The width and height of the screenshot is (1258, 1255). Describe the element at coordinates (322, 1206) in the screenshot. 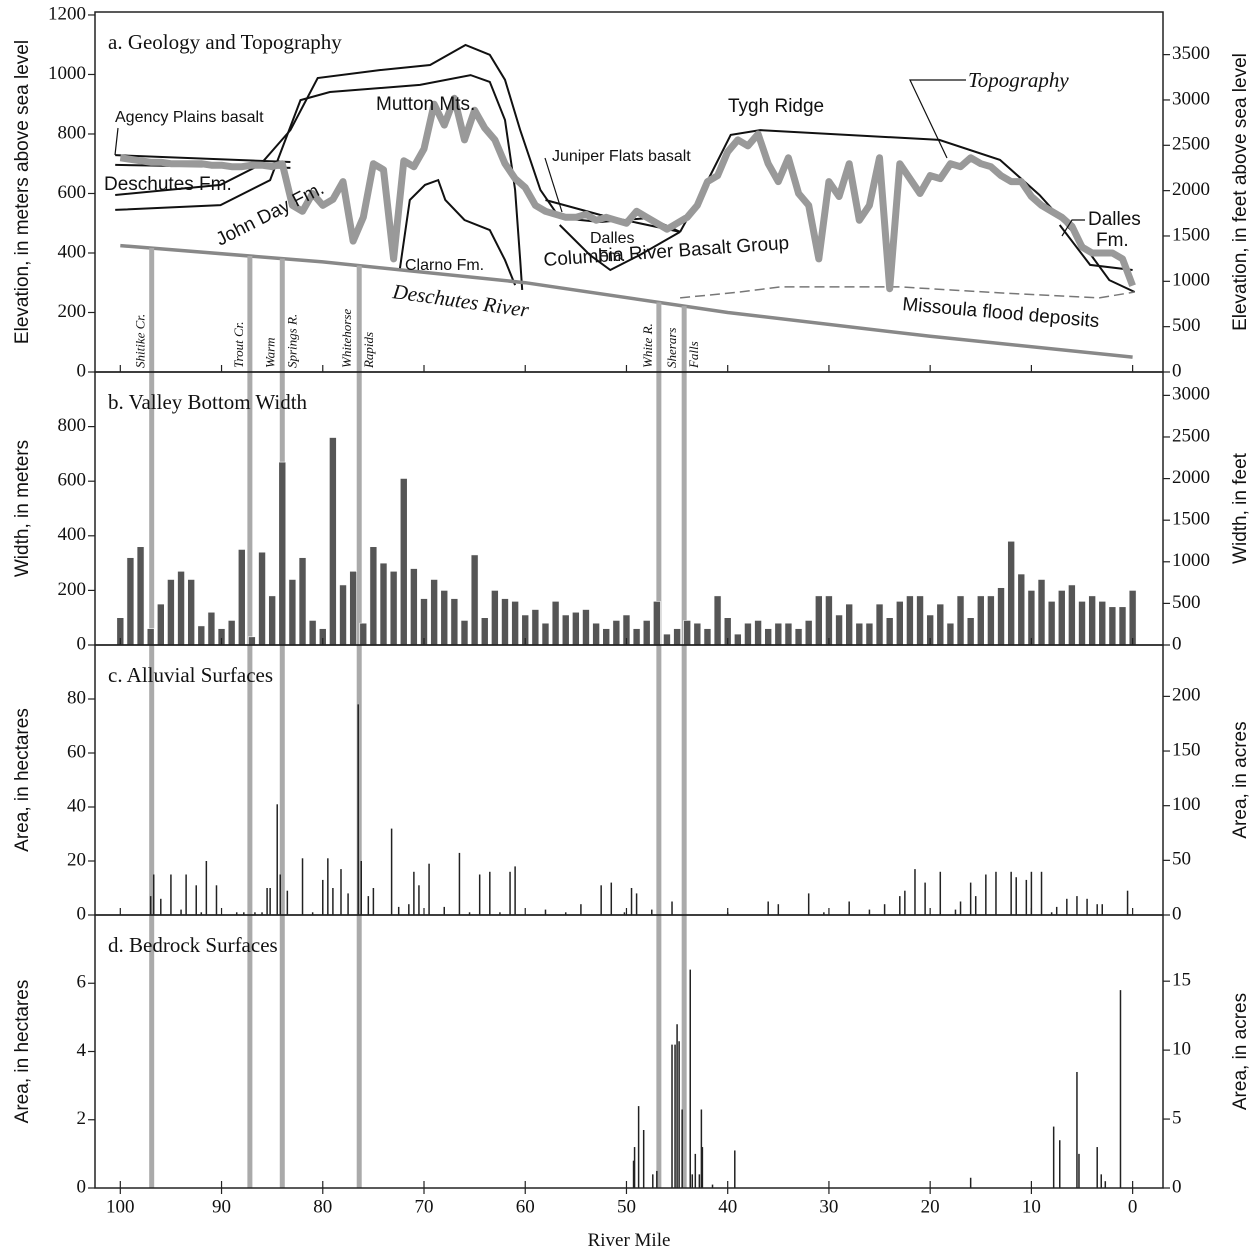

I see `x-tick-label: 80` at that location.